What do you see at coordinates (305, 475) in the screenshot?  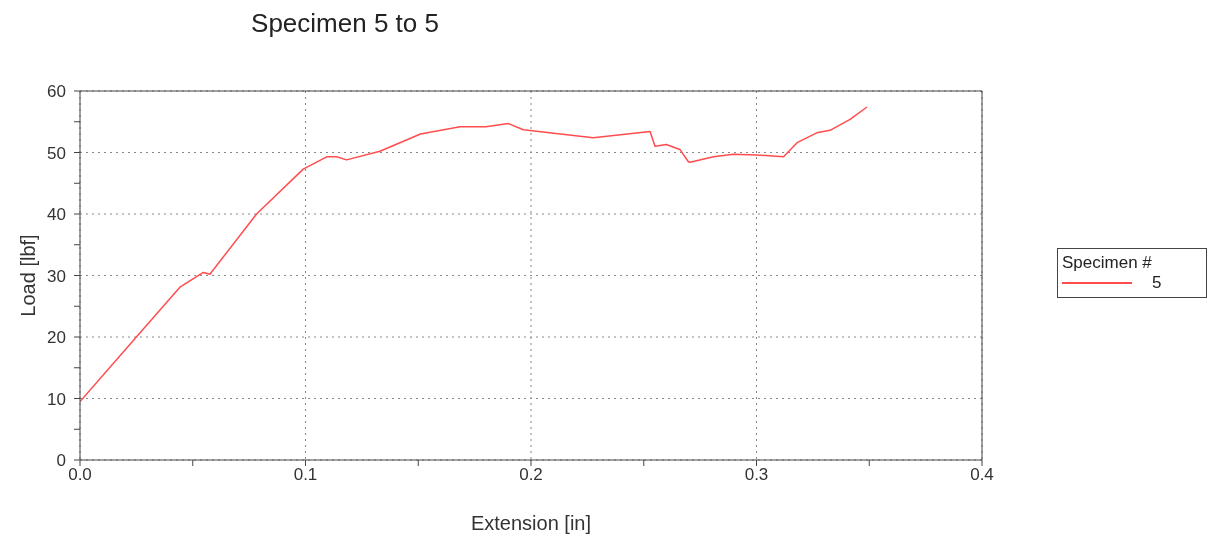 I see `x-tick-label: 0.1` at bounding box center [305, 475].